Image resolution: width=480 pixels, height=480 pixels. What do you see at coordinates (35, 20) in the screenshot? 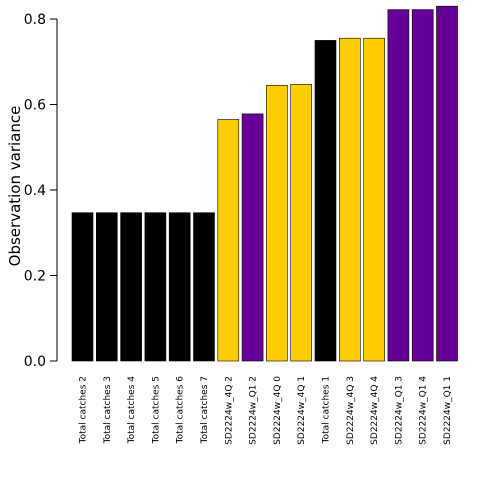
I see `y-tick-label: 0.8` at bounding box center [35, 20].